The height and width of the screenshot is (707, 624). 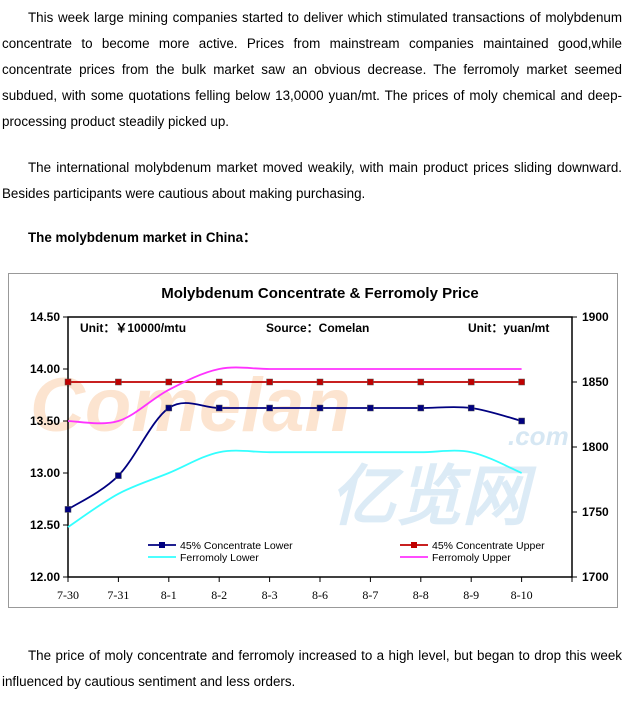 What do you see at coordinates (133, 328) in the screenshot?
I see `unit-left-label: Unit：￥10000/mtu` at bounding box center [133, 328].